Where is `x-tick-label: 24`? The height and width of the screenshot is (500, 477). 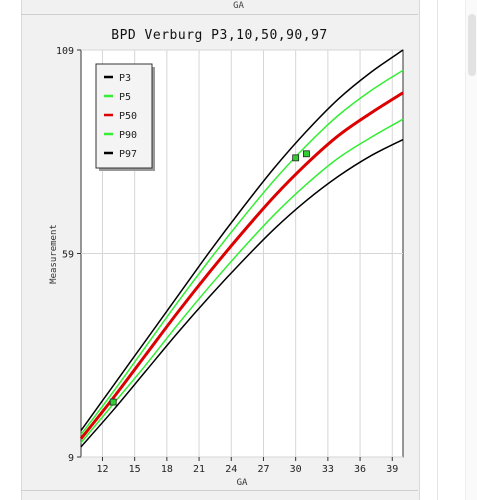 x-tick-label: 24 is located at coordinates (231, 469).